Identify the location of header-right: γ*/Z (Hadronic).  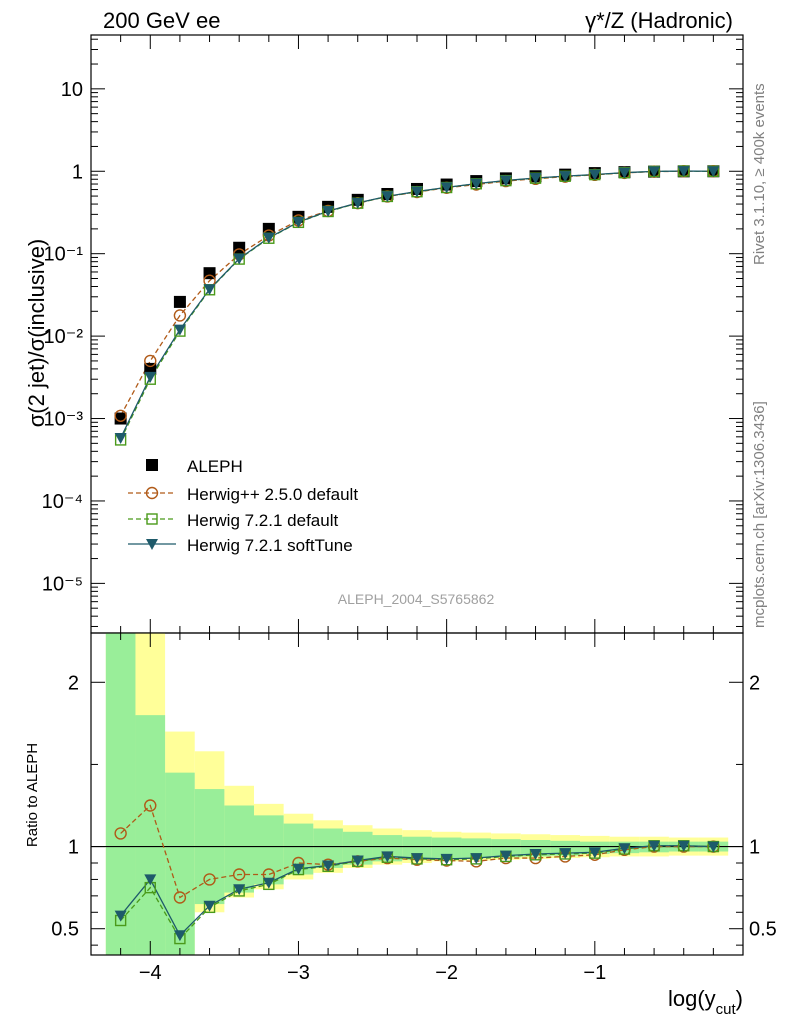
(659, 20).